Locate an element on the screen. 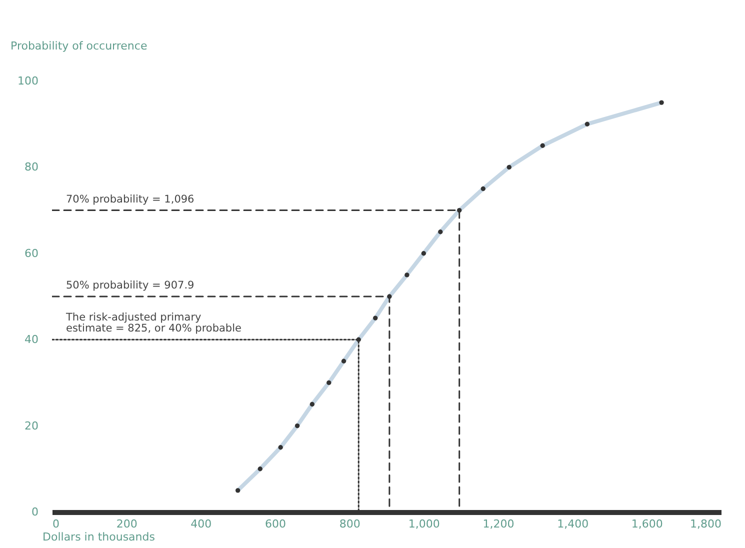 Image resolution: width=745 pixels, height=548 pixels. annotation: The risk-adjusted primary estimate = 825, or 40% probable is located at coordinates (153, 323).